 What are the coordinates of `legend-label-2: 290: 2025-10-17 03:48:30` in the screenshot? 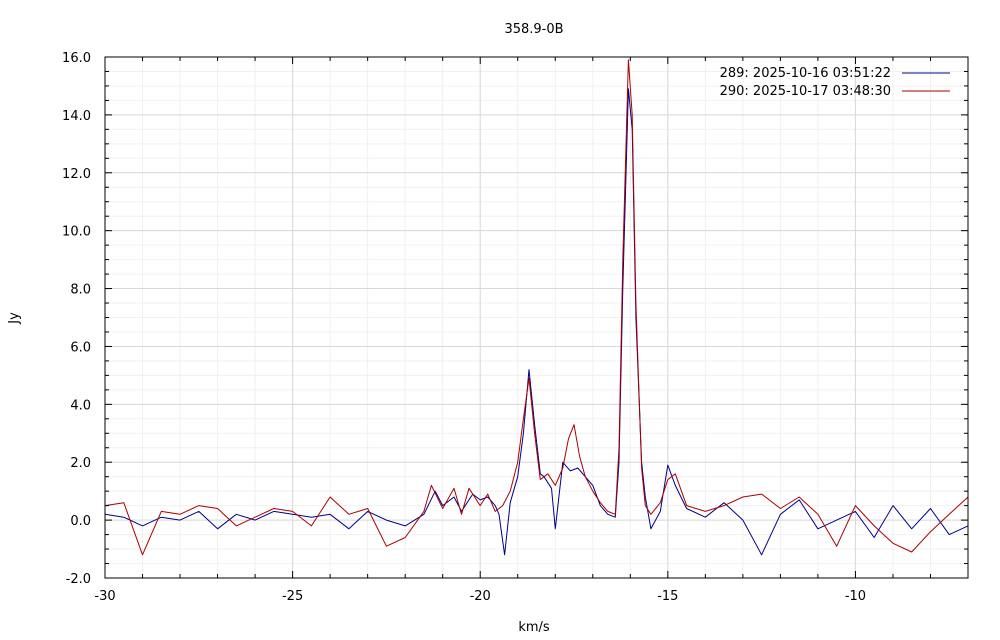 It's located at (805, 91).